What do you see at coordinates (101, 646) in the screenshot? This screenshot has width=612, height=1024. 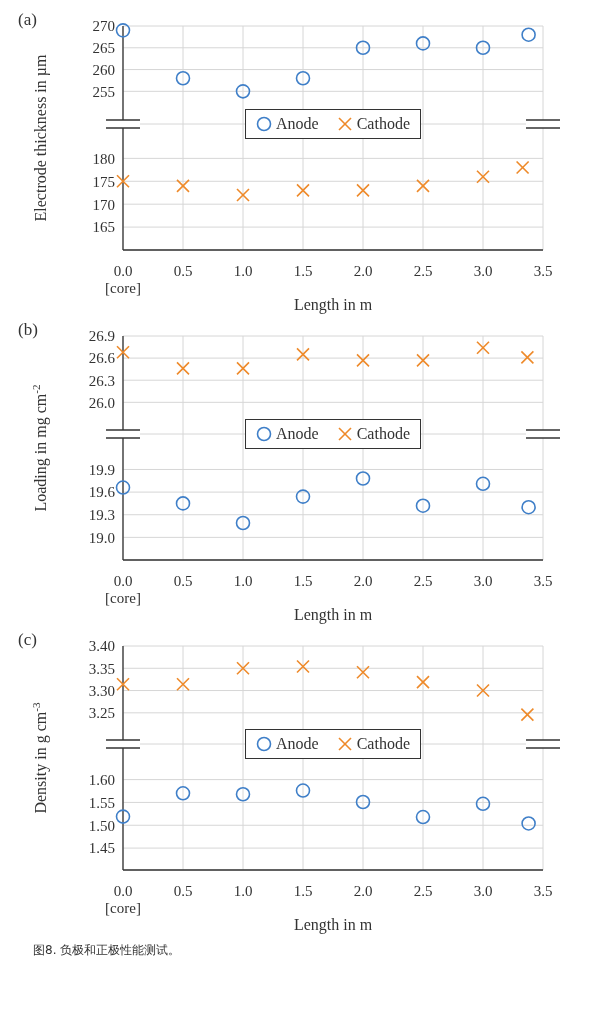 I see `y-tick-label: 3.40` at bounding box center [101, 646].